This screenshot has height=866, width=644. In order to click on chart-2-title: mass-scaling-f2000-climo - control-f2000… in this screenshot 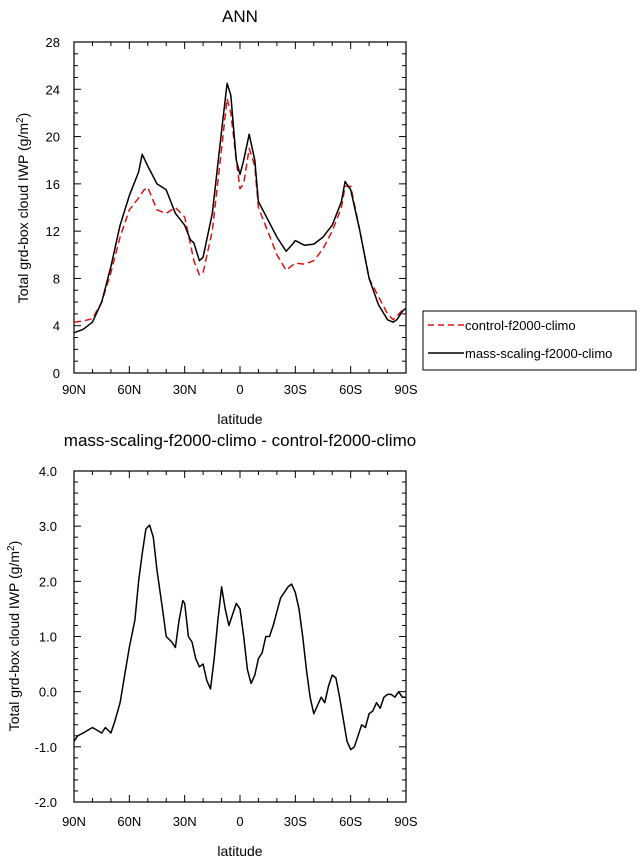, I will do `click(240, 440)`.